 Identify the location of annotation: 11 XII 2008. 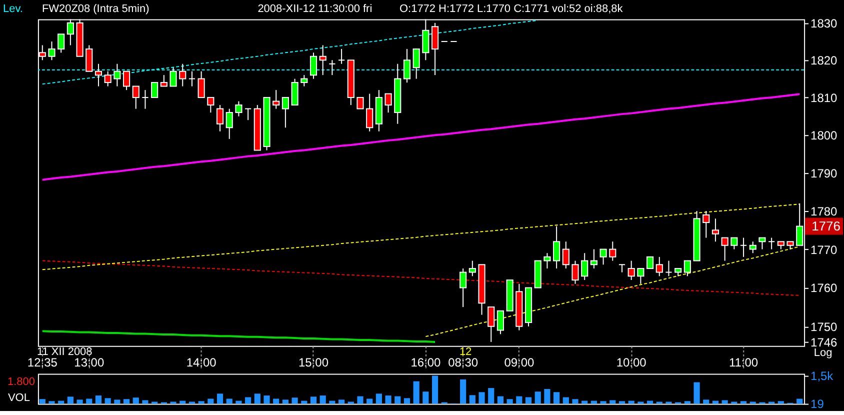
(64, 352).